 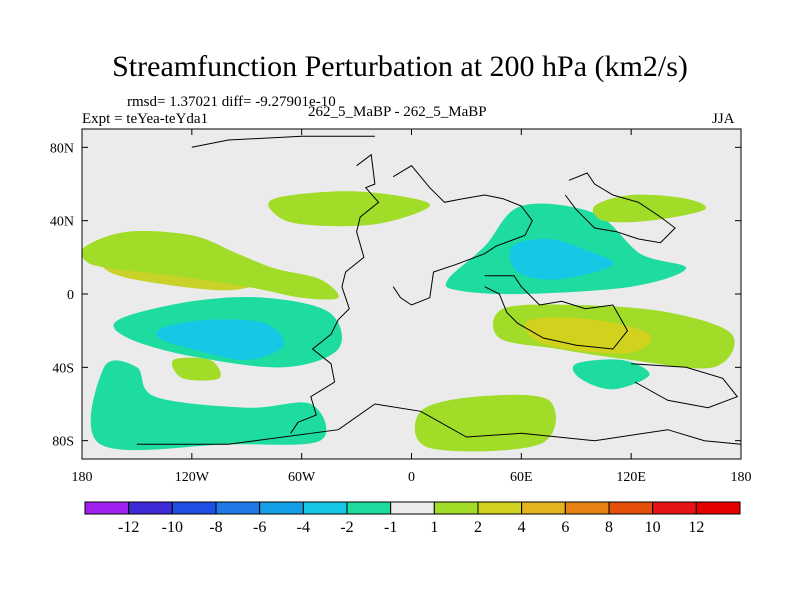 I want to click on colorbar-label: 2, so click(x=478, y=527).